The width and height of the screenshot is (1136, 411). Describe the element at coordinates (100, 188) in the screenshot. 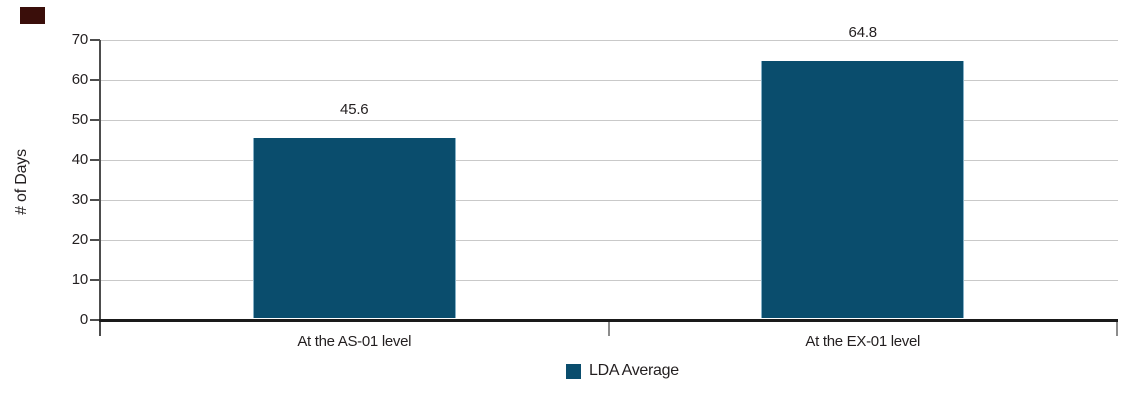

I see `axis-line-y` at that location.